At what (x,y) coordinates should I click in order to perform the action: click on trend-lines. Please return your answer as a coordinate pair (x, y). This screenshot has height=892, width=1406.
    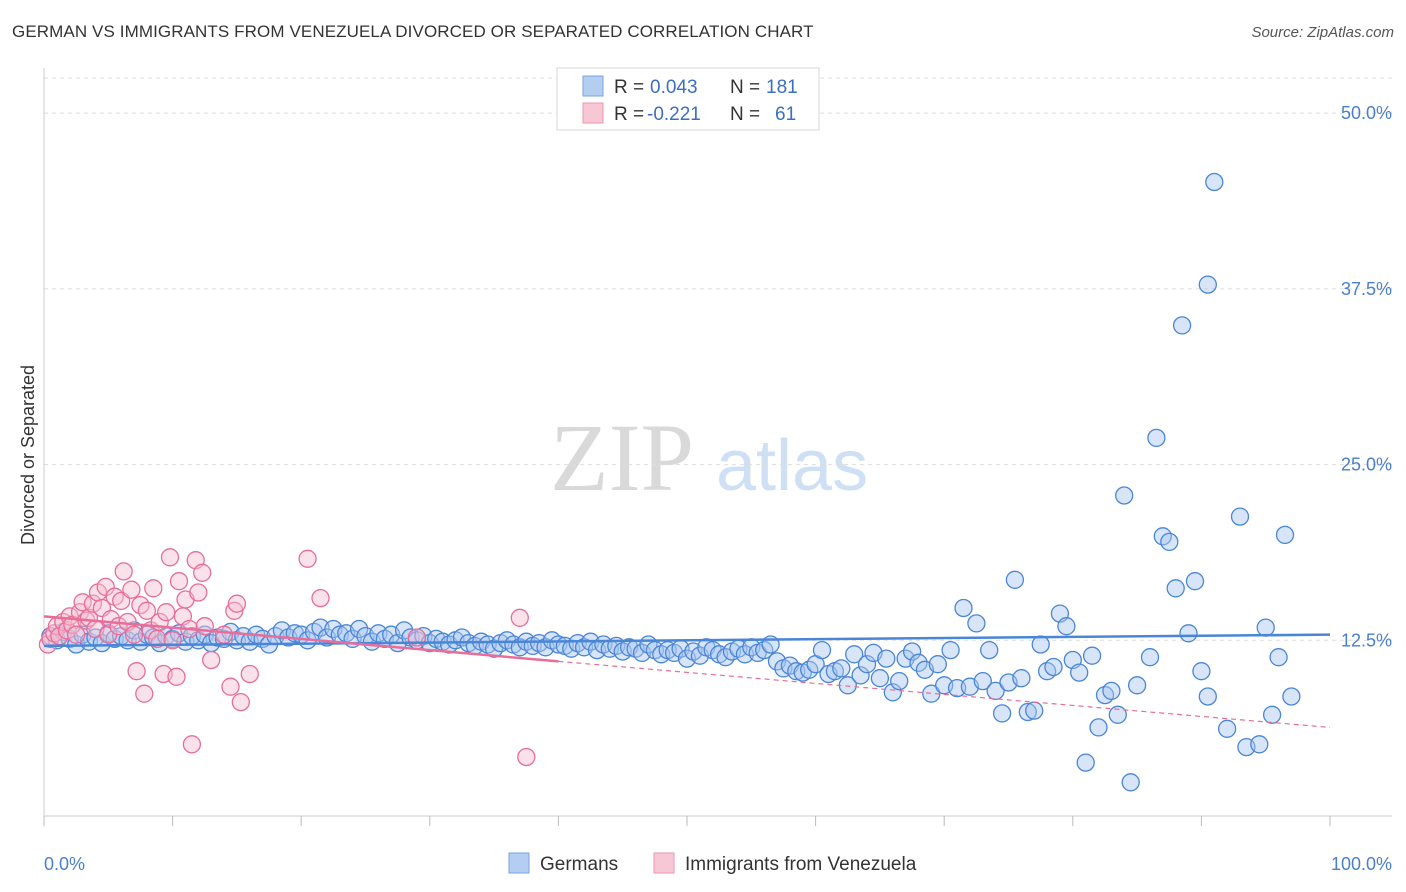
    Looking at the image, I should click on (687, 672).